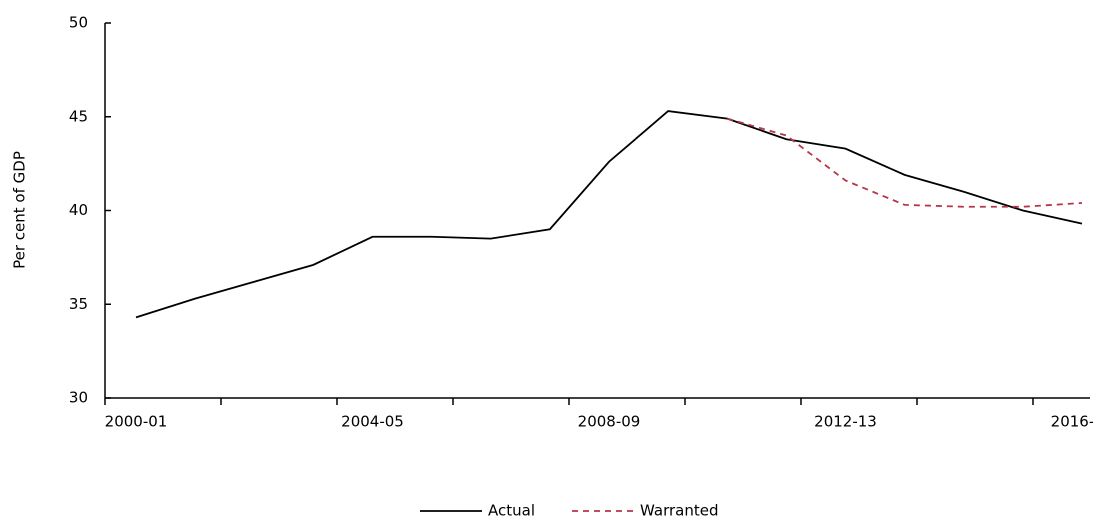 This screenshot has width=1093, height=524. Describe the element at coordinates (136, 422) in the screenshot. I see `x-tick-label: 2000-01` at that location.